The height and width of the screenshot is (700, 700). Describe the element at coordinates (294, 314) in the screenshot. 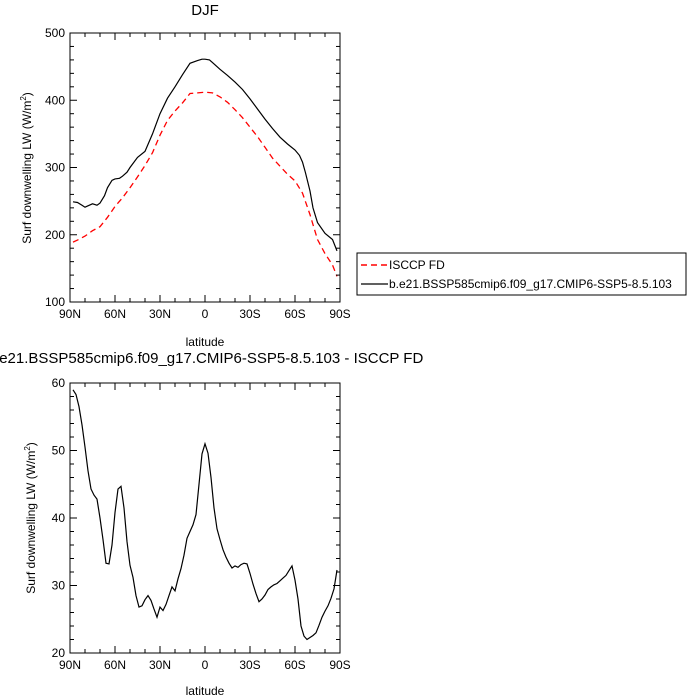

I see `top-x-tick-label: 60S` at that location.